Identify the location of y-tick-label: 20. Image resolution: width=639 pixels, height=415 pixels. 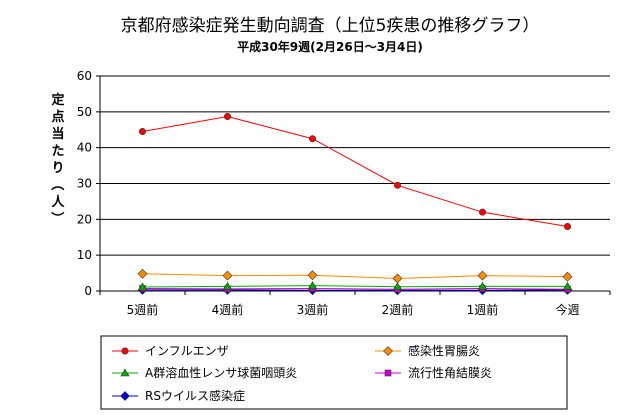
(84, 219).